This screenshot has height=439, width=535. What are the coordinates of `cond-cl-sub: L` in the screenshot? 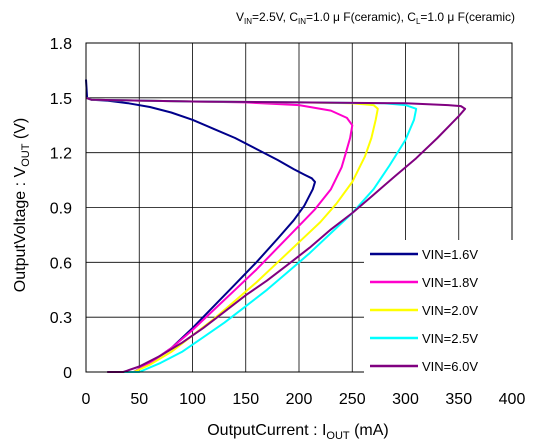 It's located at (418, 21).